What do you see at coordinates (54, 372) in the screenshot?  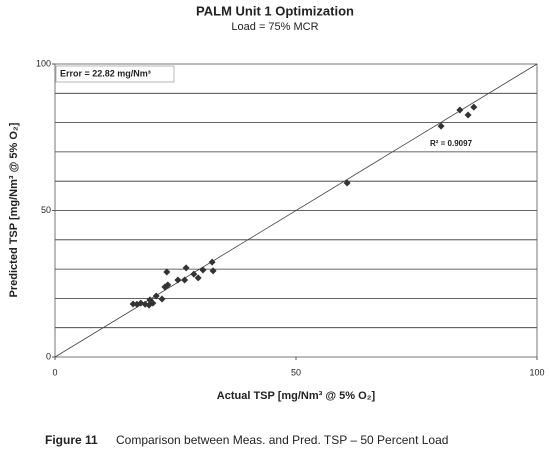 I see `x-tick-label: 0` at bounding box center [54, 372].